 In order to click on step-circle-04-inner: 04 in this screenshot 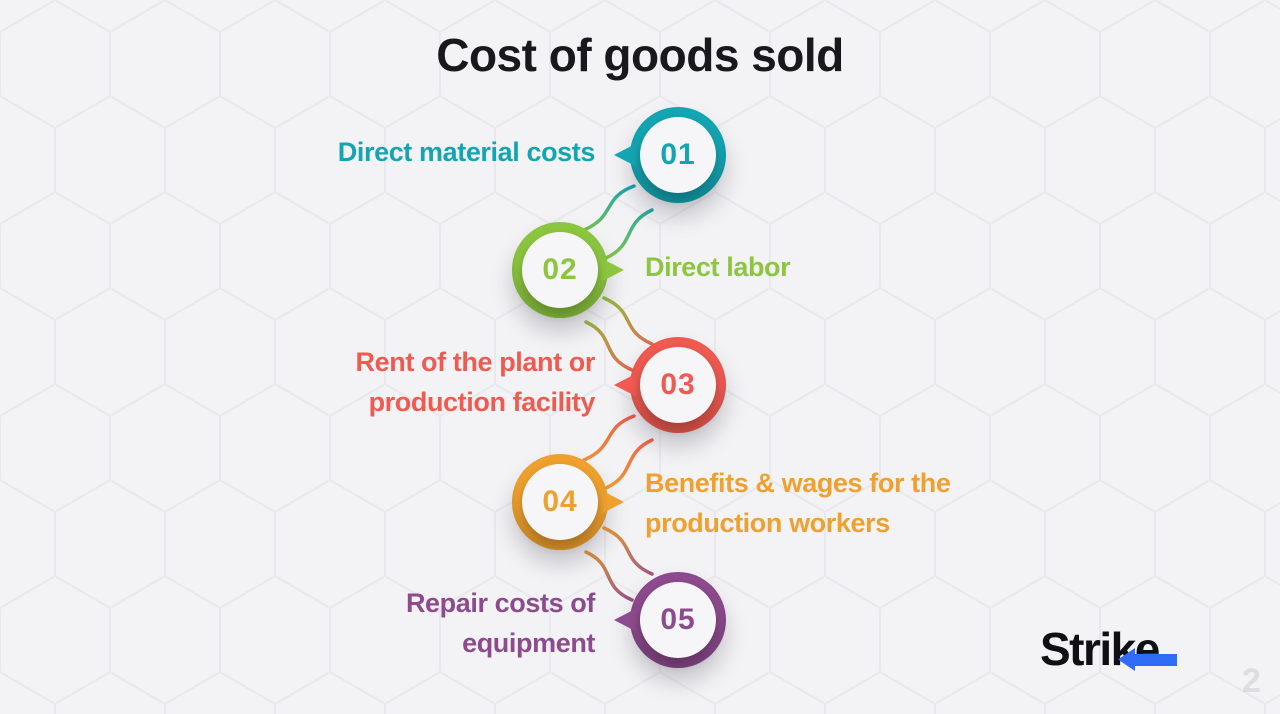, I will do `click(560, 502)`.